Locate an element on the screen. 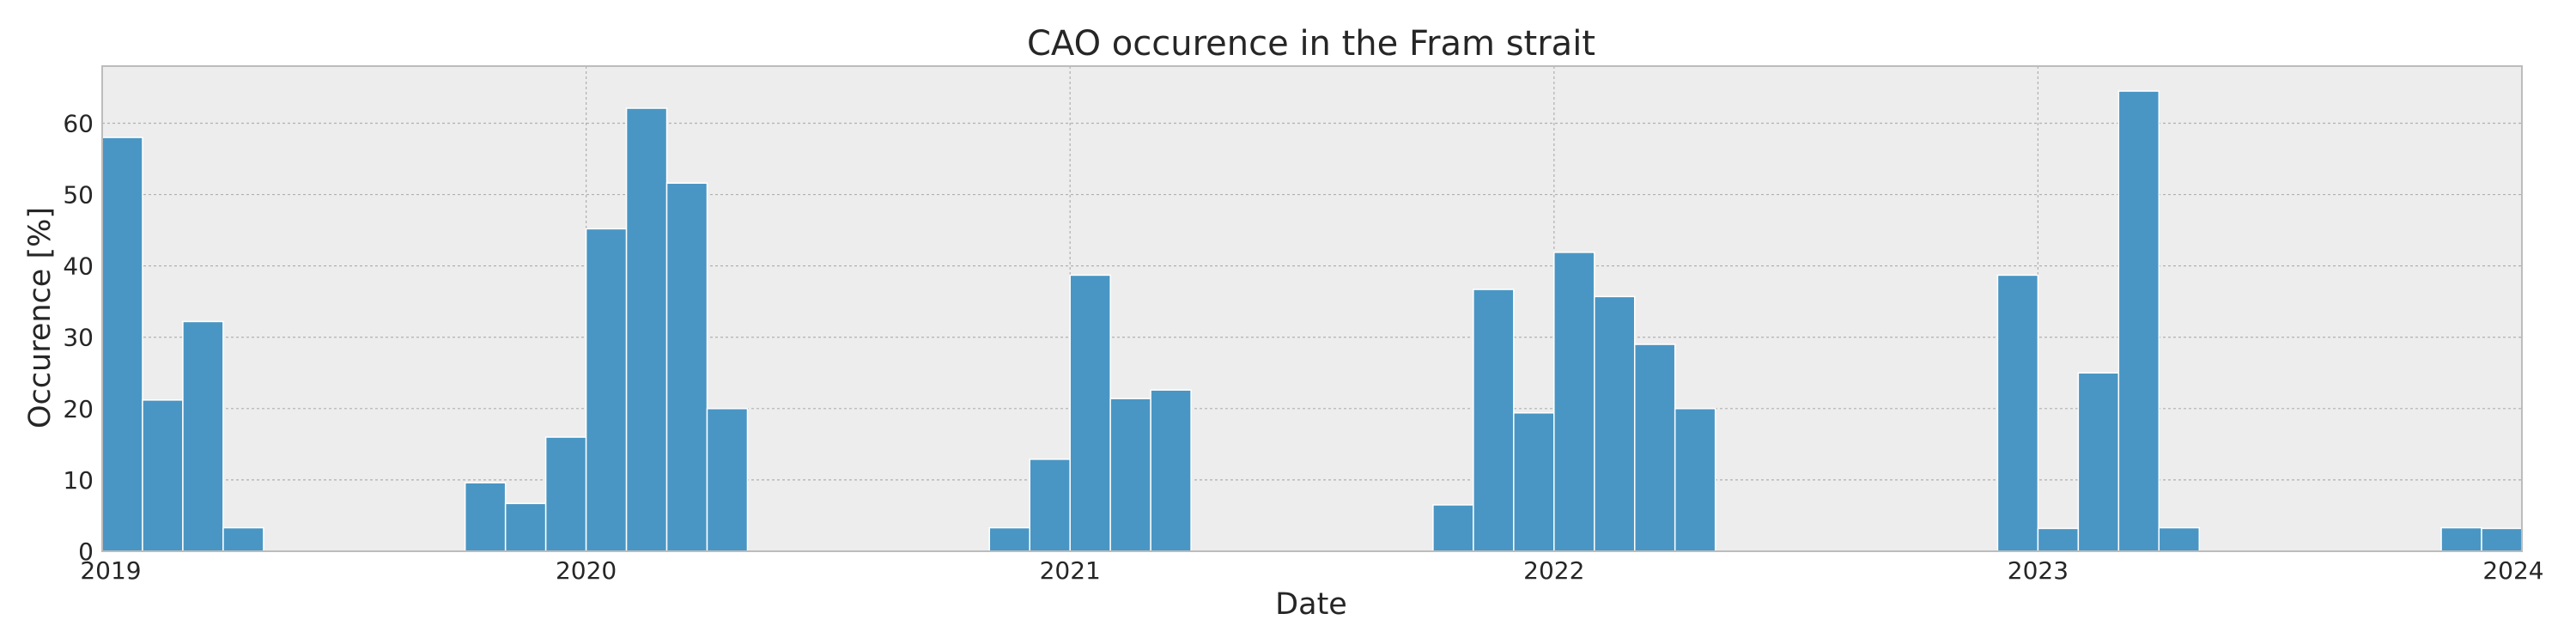 This screenshot has height=644, width=2576. x-tick-label: 2019 is located at coordinates (111, 570).